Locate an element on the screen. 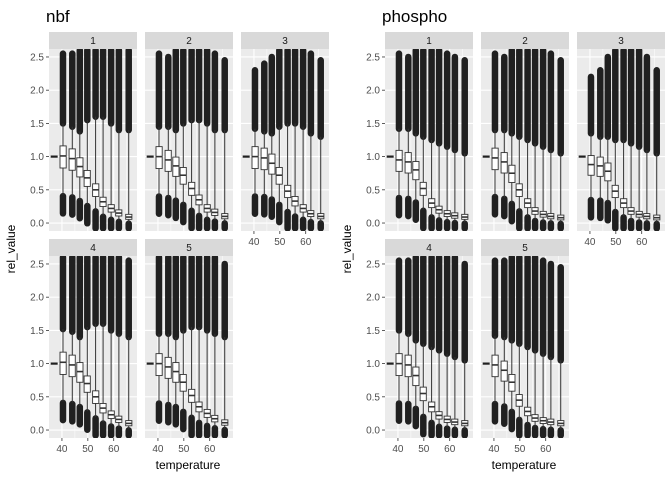  y-axis-title-phospho: rel_value is located at coordinates (347, 248).